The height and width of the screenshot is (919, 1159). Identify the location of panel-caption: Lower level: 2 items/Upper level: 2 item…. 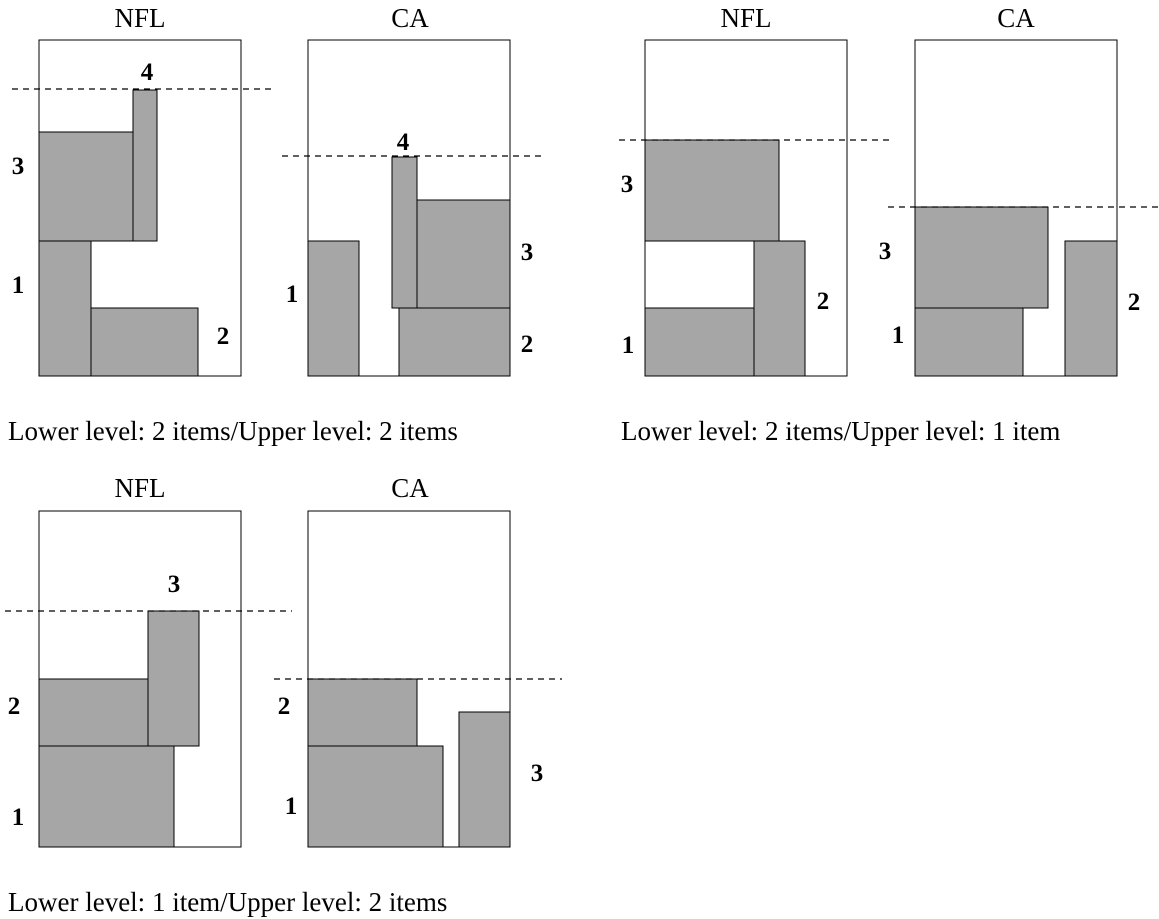
(233, 431).